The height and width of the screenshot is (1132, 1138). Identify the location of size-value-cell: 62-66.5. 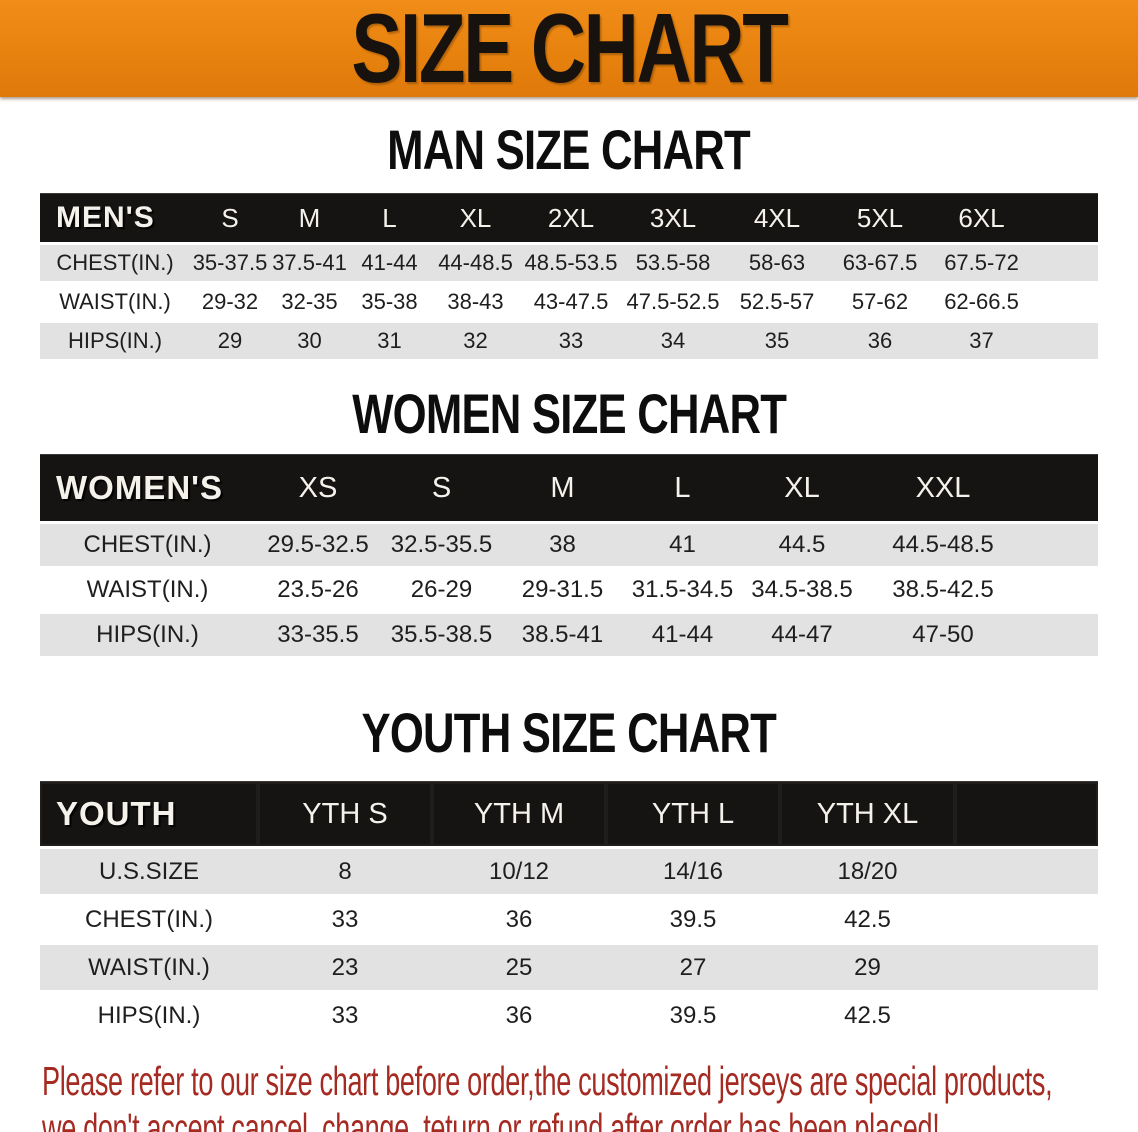
(981, 302).